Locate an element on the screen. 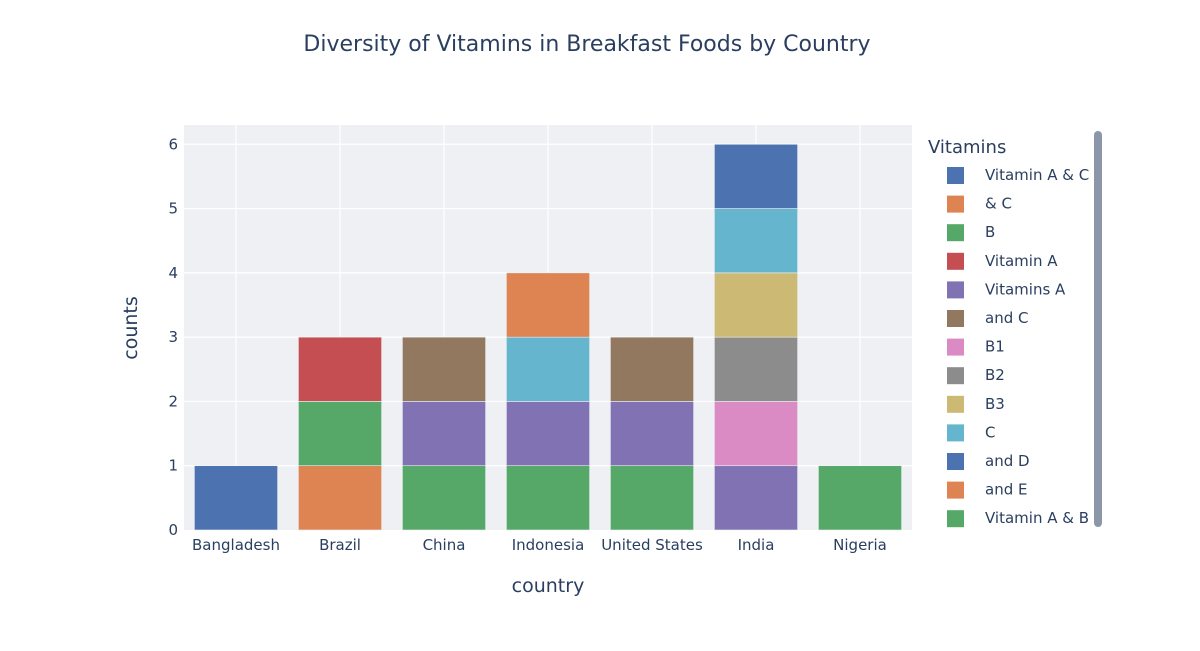  legend-label: B1 is located at coordinates (995, 347).